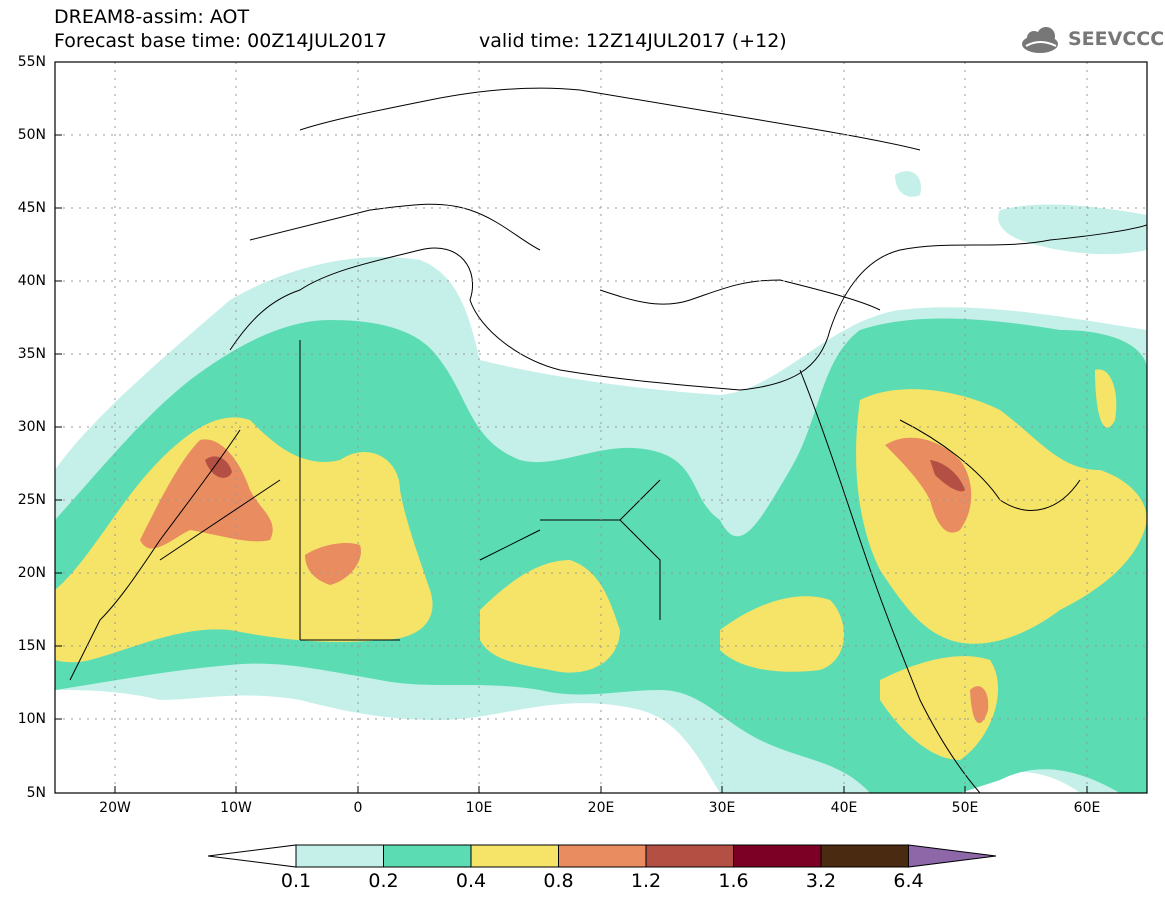 This screenshot has height=905, width=1165. Describe the element at coordinates (733, 881) in the screenshot. I see `colorbar-label: 1.6` at that location.